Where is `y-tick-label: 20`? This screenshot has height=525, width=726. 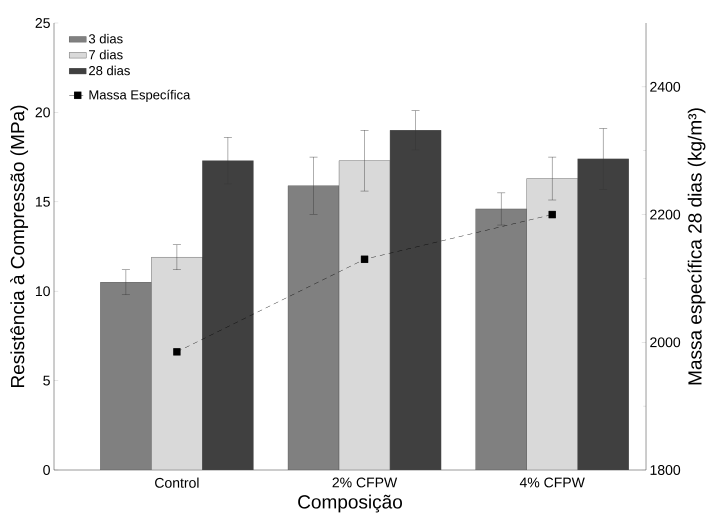 y-tick-label: 20 is located at coordinates (43, 112).